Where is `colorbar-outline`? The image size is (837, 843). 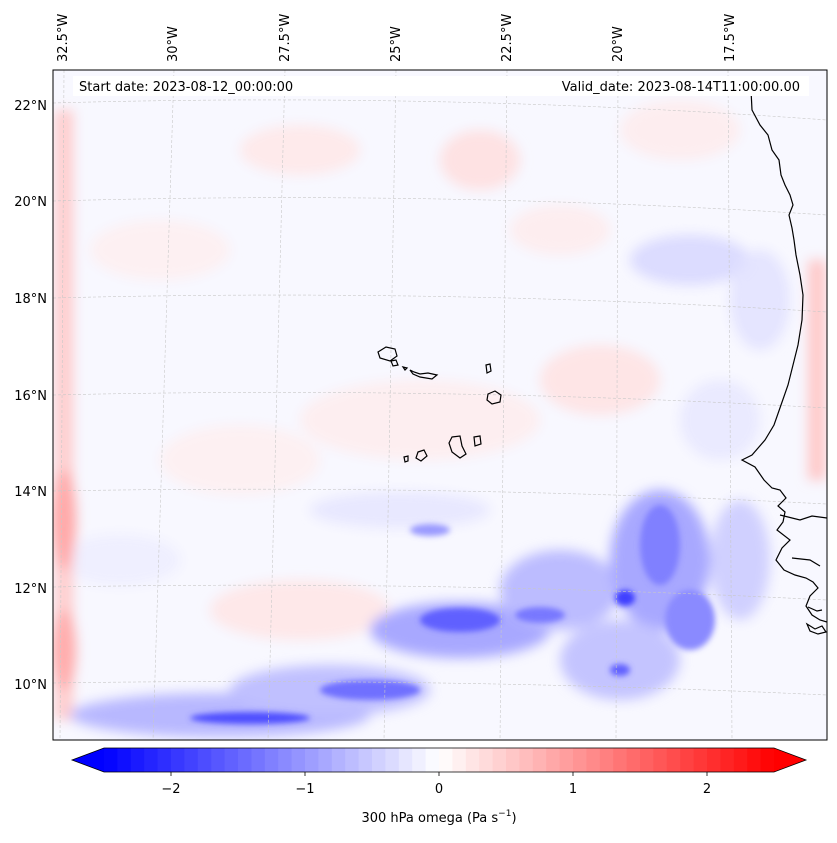
colorbar-outline is located at coordinates (439, 760).